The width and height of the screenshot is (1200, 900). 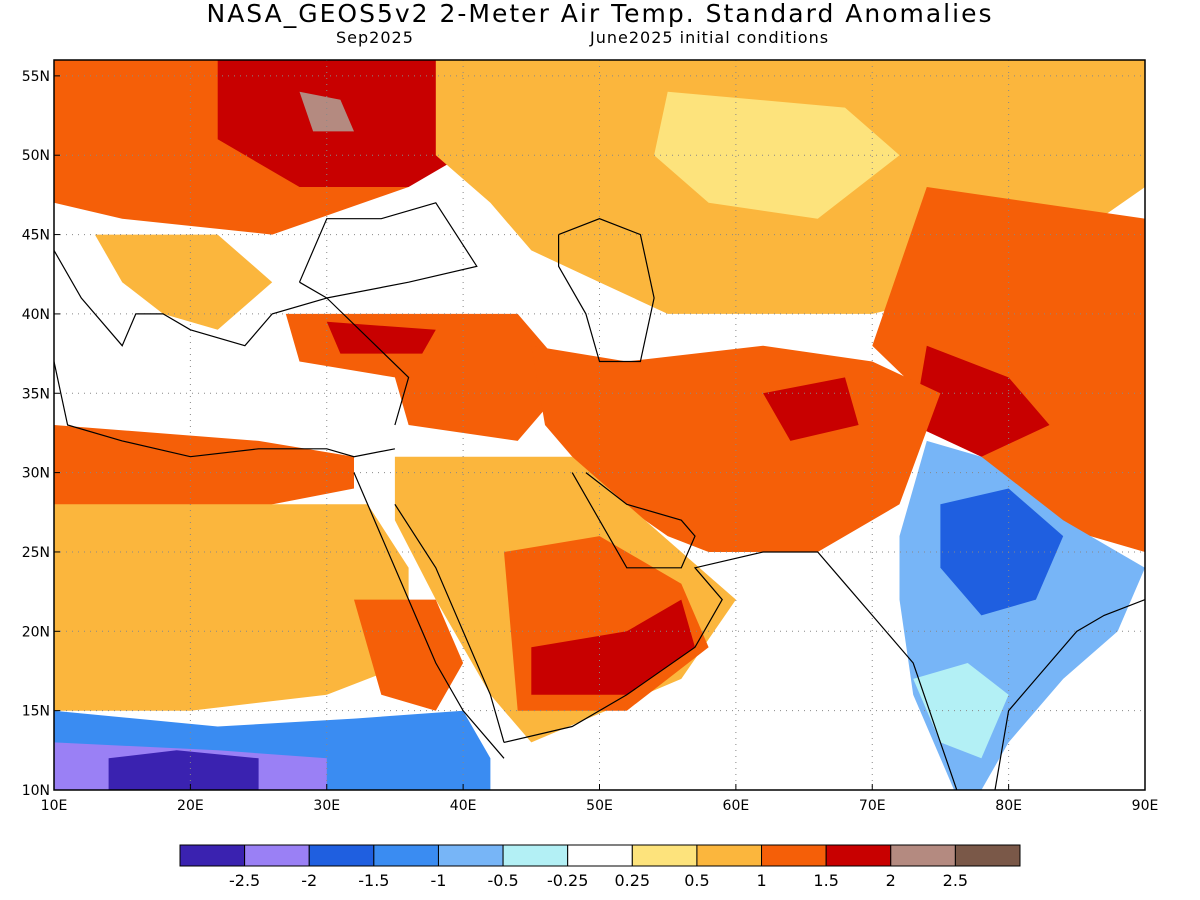 I want to click on region-sahel-core, so click(x=183, y=770).